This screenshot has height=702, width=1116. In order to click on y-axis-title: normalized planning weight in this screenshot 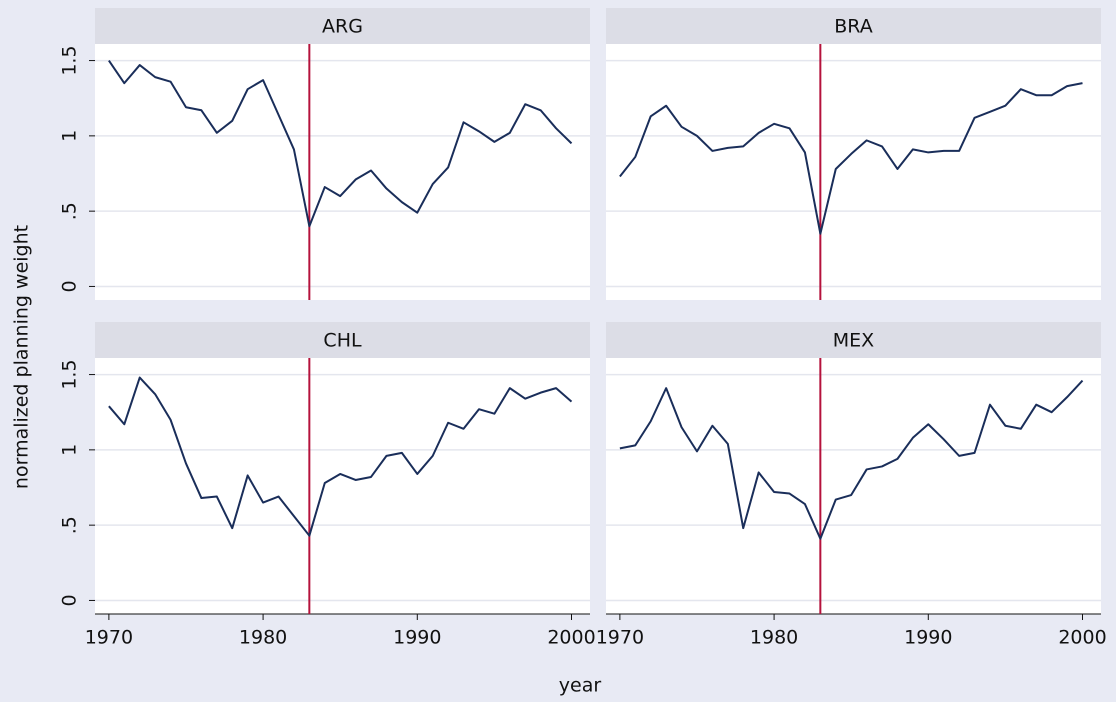, I will do `click(22, 357)`.